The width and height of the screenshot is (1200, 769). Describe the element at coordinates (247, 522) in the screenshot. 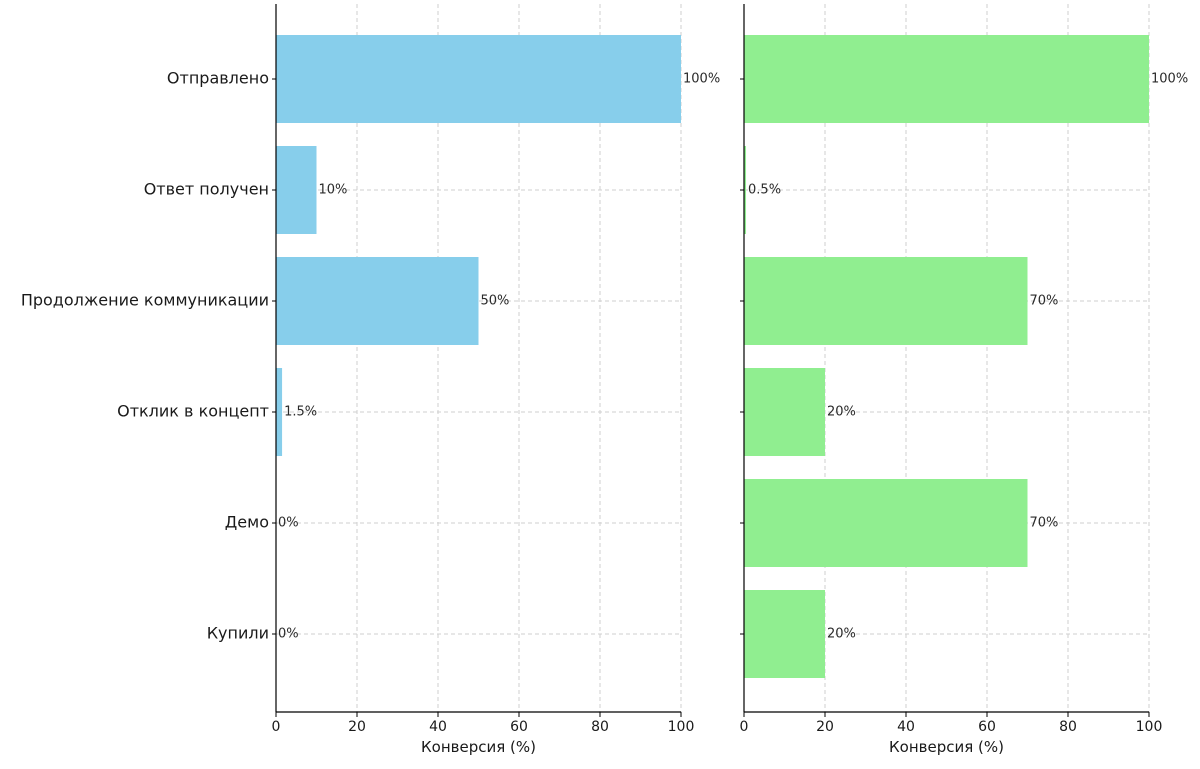

I see `category-label: Демо` at that location.